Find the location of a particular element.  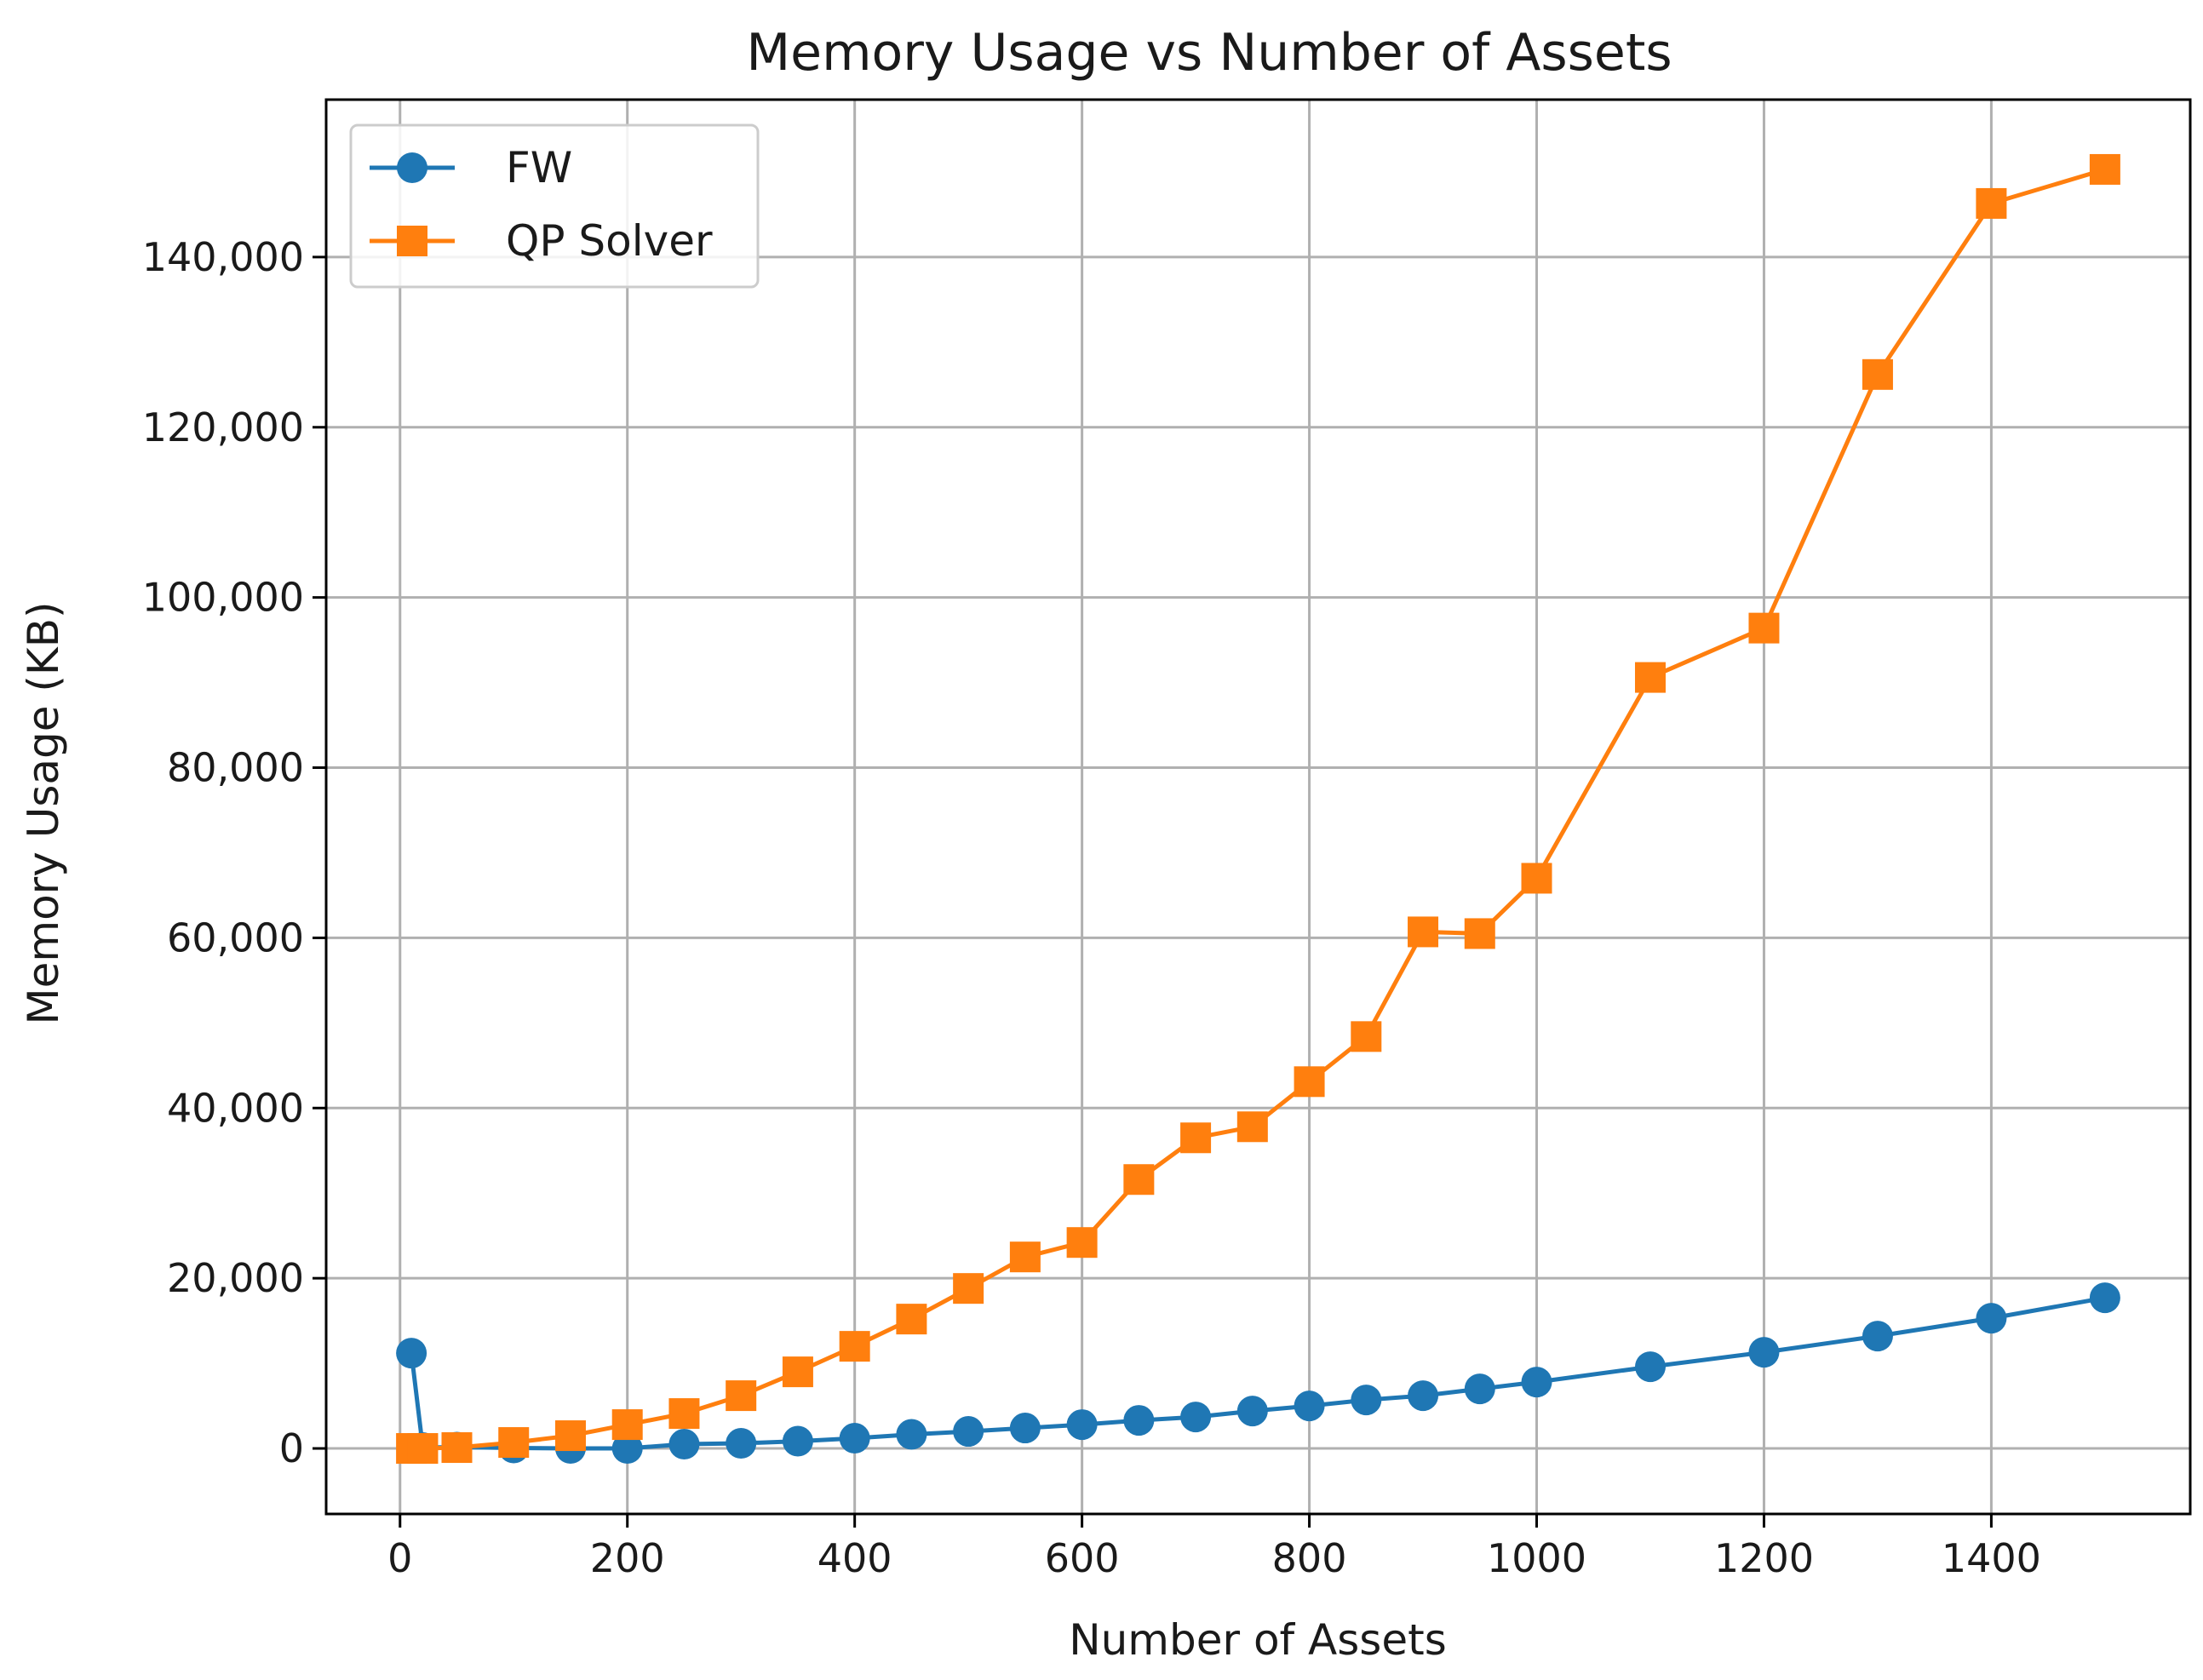

y-tick-label: 120,000 is located at coordinates (223, 427).